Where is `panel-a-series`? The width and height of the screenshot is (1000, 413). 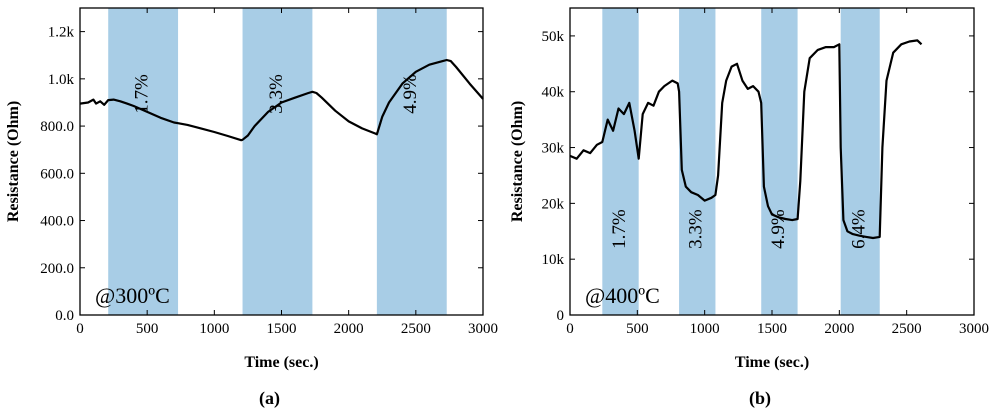 panel-a-series is located at coordinates (281, 100).